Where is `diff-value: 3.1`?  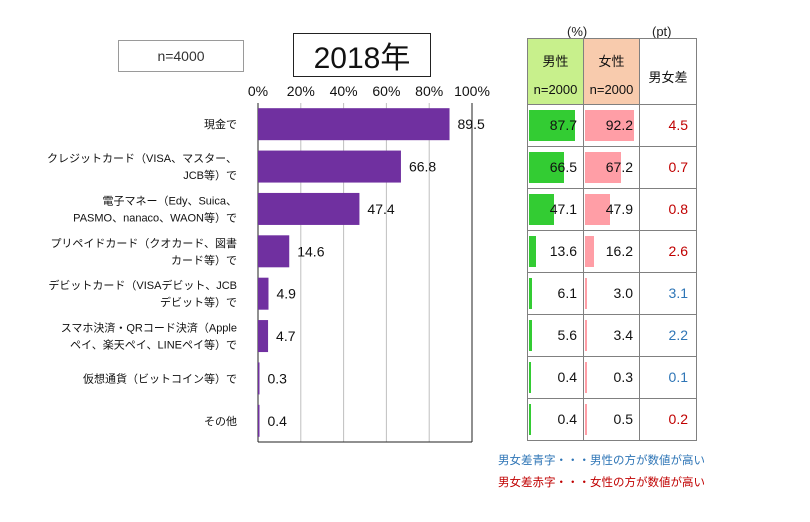 diff-value: 3.1 is located at coordinates (678, 293).